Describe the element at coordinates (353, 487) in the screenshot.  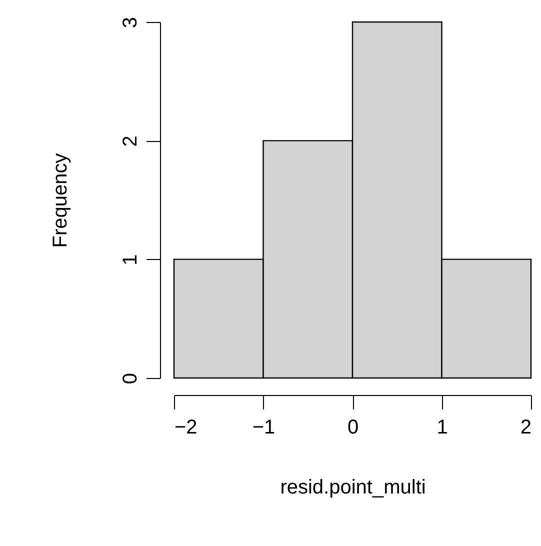
I see `x-axis-title: resid.point_multi` at that location.